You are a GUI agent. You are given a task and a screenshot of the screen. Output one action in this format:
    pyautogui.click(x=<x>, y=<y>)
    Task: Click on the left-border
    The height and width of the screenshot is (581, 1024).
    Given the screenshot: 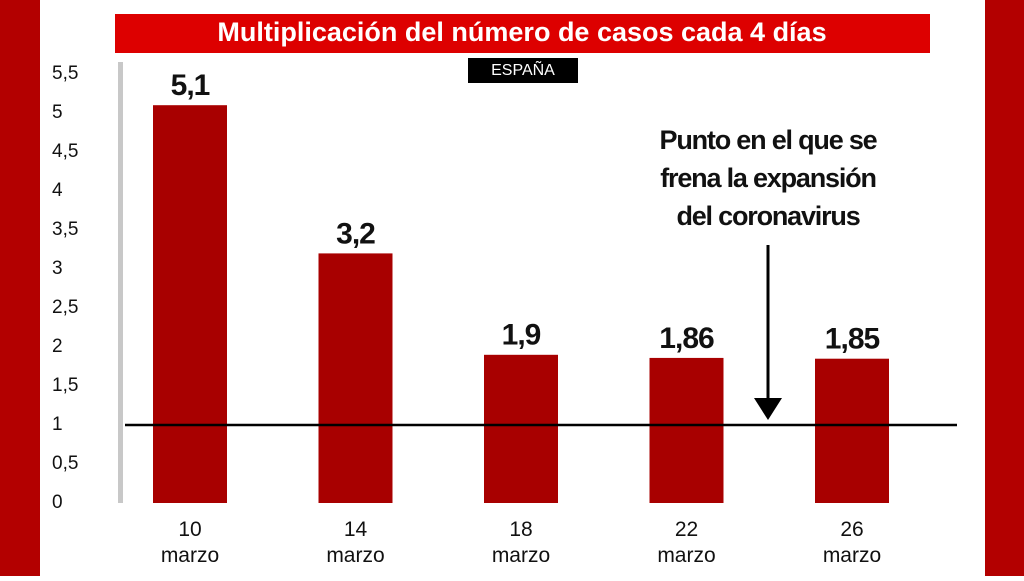 What is the action you would take?
    pyautogui.click(x=20, y=288)
    